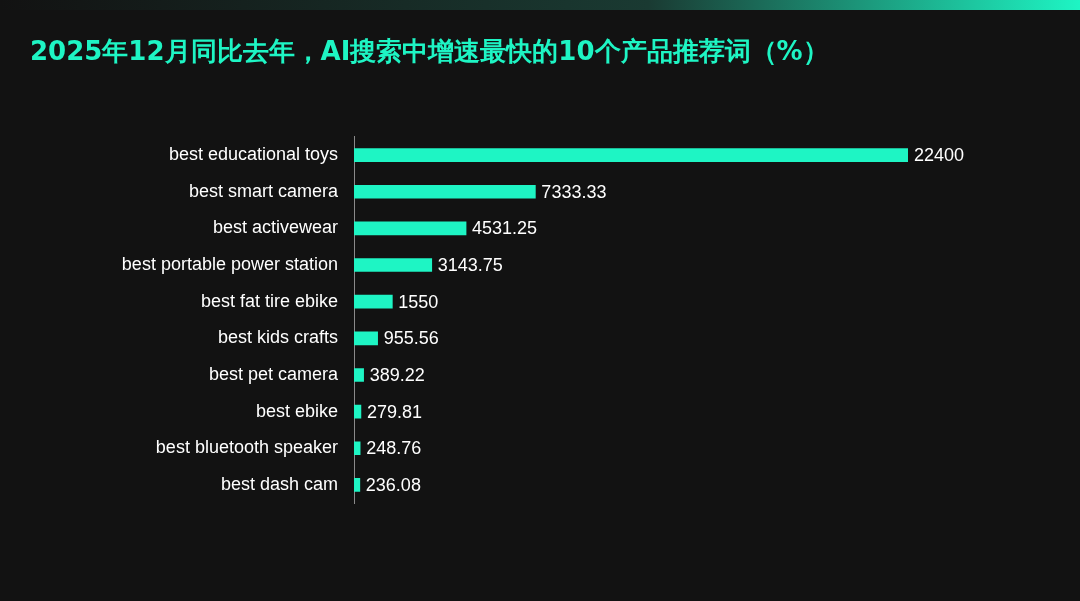 This screenshot has width=1080, height=601. Describe the element at coordinates (277, 337) in the screenshot. I see `y-tick-label: best kids crafts` at that location.